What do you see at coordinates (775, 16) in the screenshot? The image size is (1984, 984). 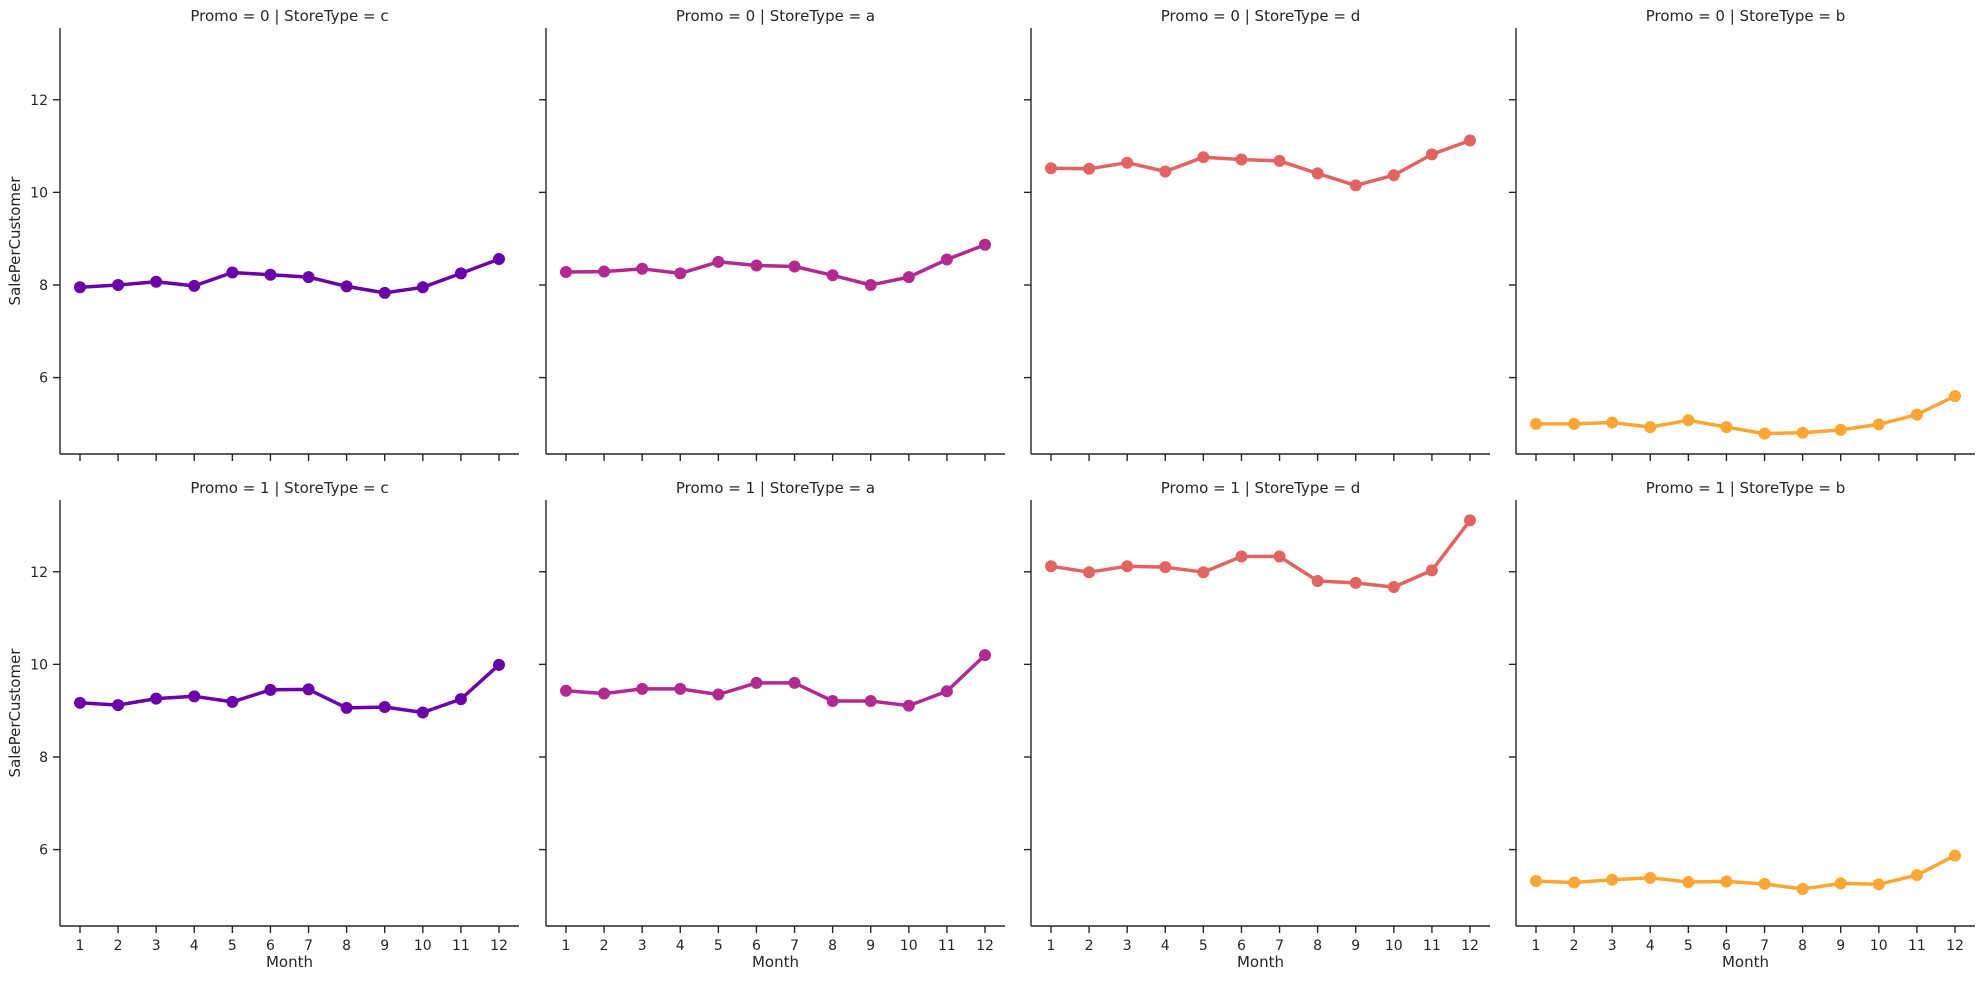 I see `panel-title: Promo = 0 | StoreType = a` at bounding box center [775, 16].